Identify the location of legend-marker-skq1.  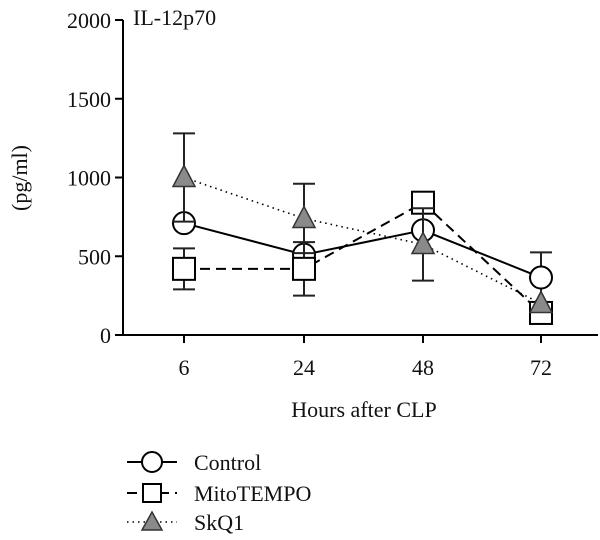
(152, 520).